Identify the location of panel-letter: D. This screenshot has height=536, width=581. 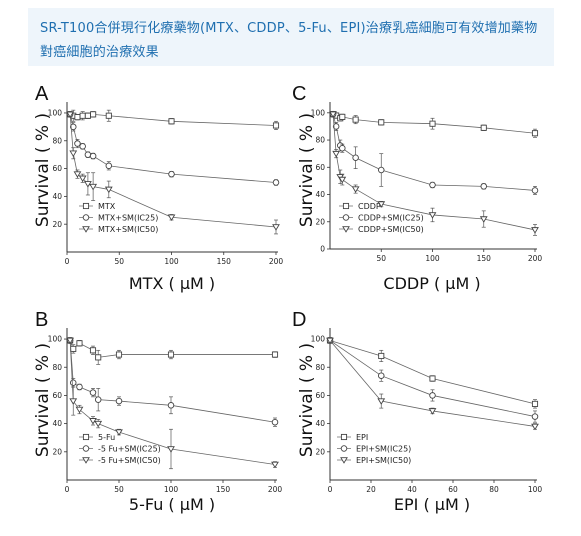
(299, 320).